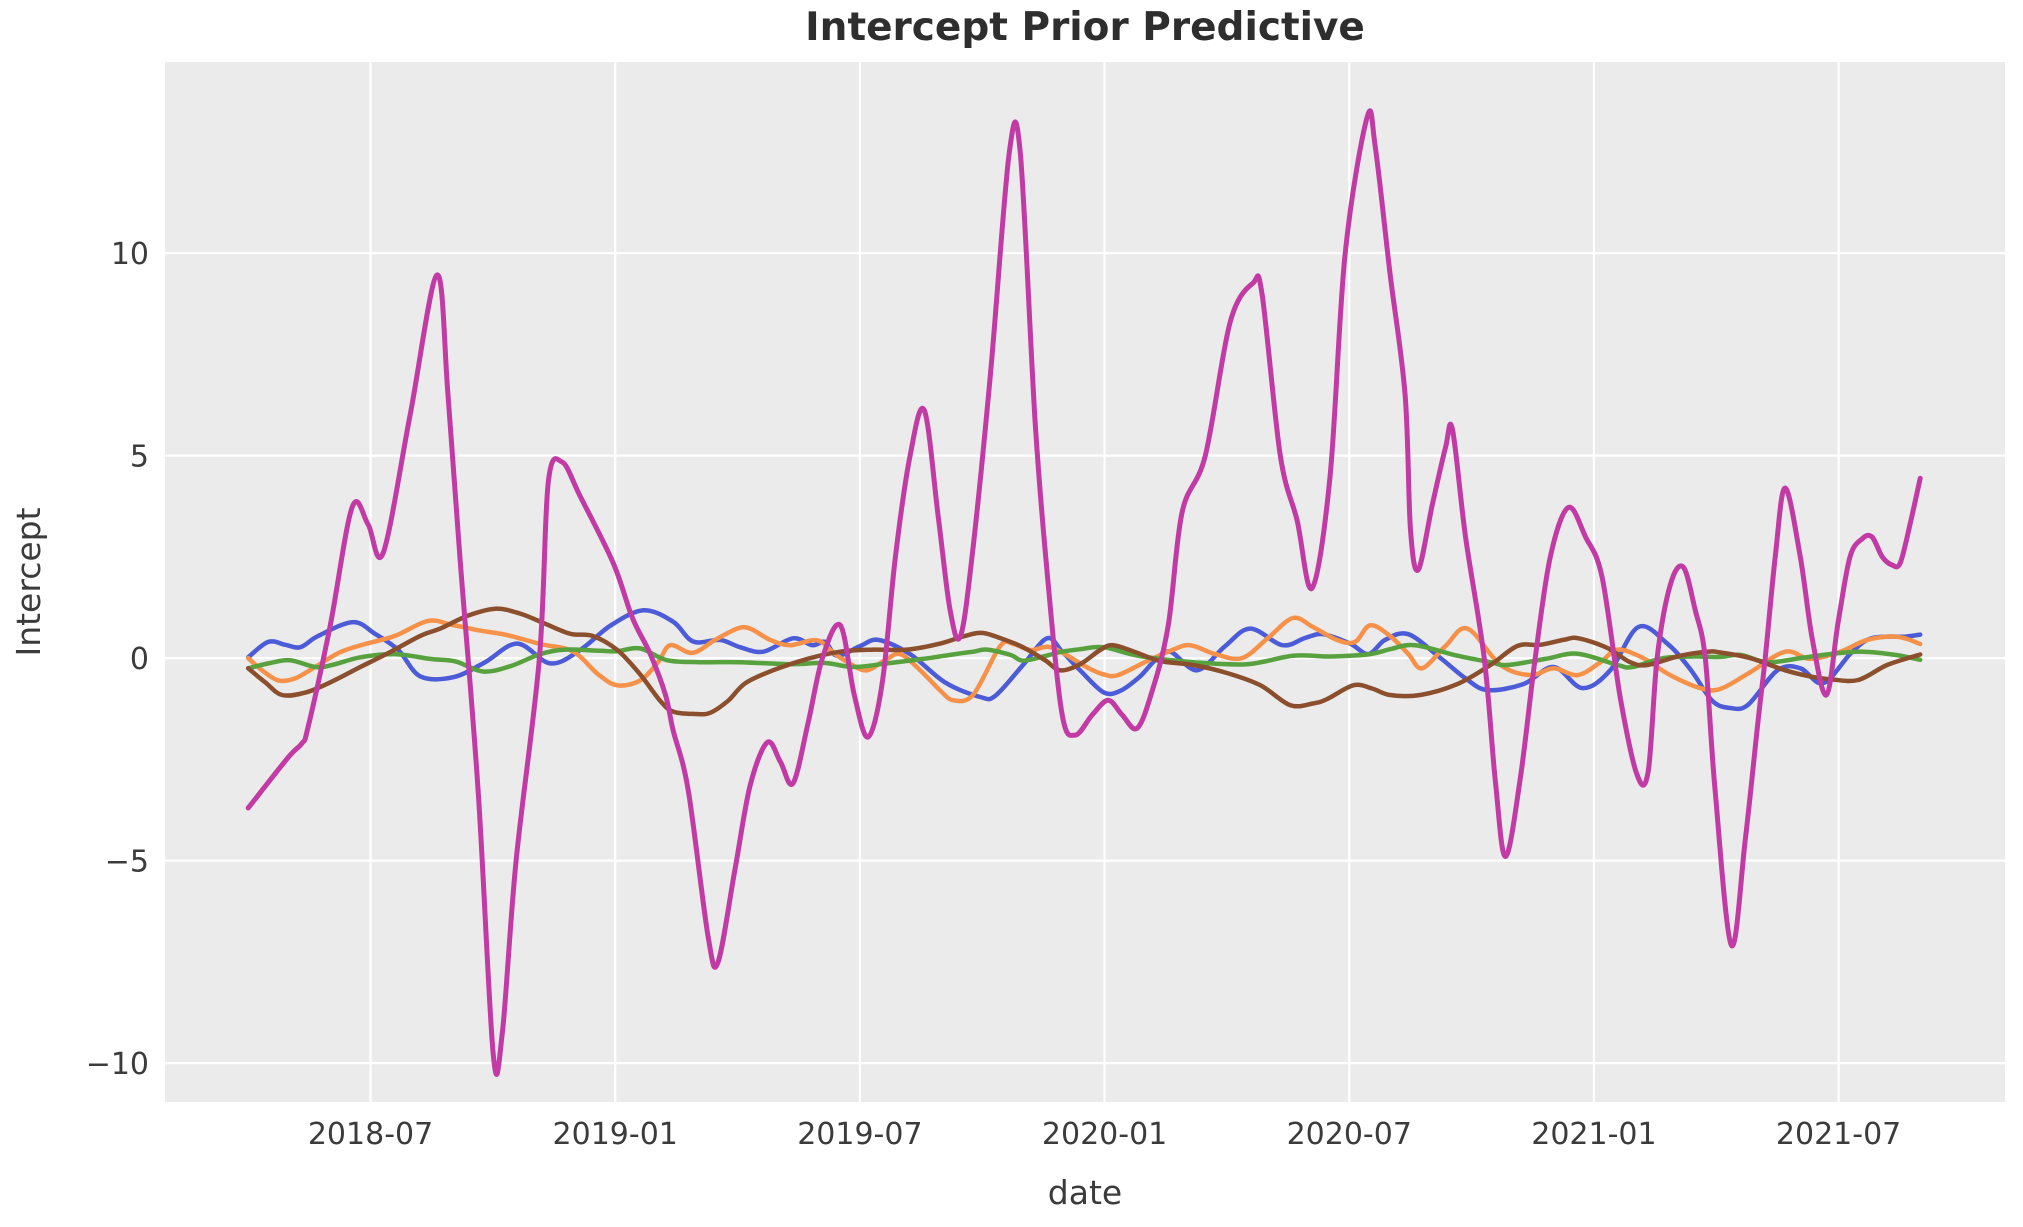 The width and height of the screenshot is (2023, 1227). I want to click on x-tick-label: 2019-07, so click(859, 1134).